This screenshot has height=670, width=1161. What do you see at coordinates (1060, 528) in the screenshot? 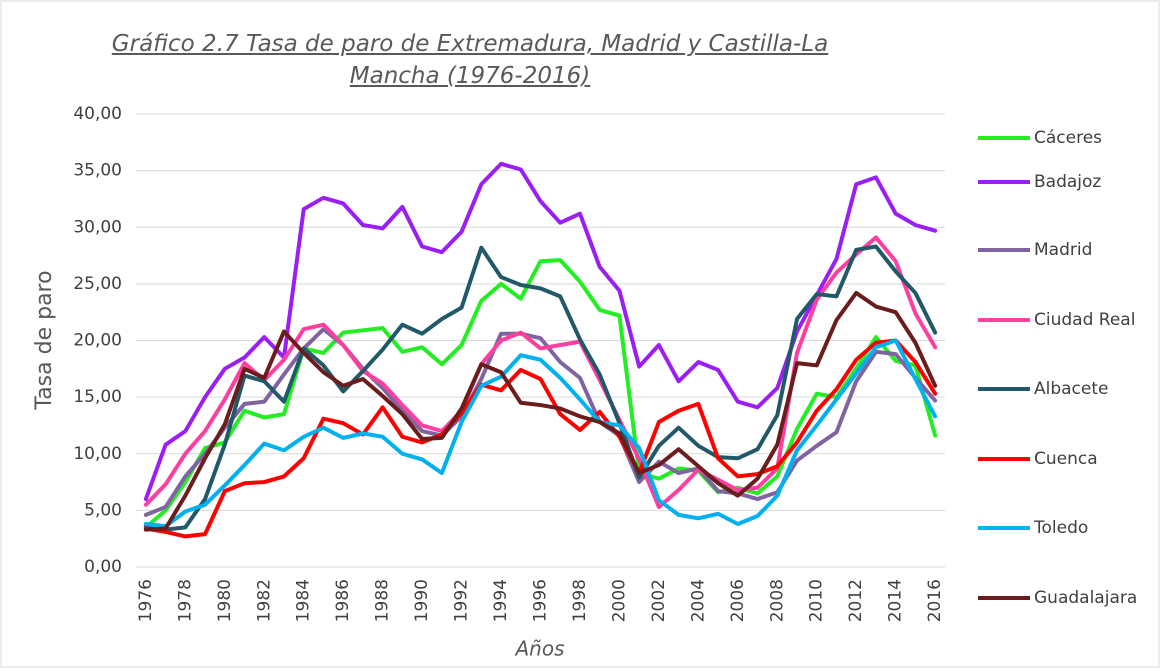
I see `legend-label: Toledo` at bounding box center [1060, 528].